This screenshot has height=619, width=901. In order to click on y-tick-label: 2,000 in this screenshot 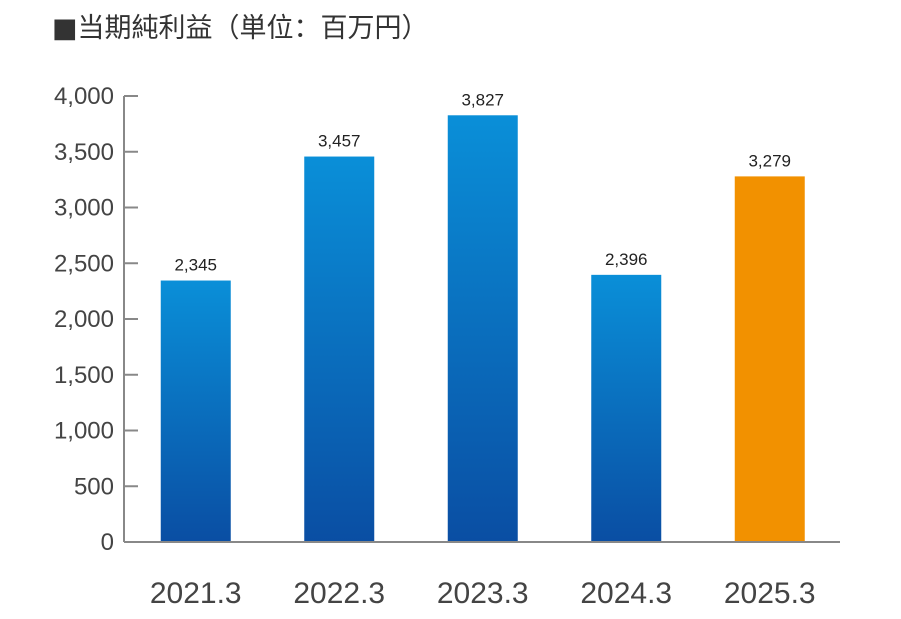, I will do `click(84, 319)`.